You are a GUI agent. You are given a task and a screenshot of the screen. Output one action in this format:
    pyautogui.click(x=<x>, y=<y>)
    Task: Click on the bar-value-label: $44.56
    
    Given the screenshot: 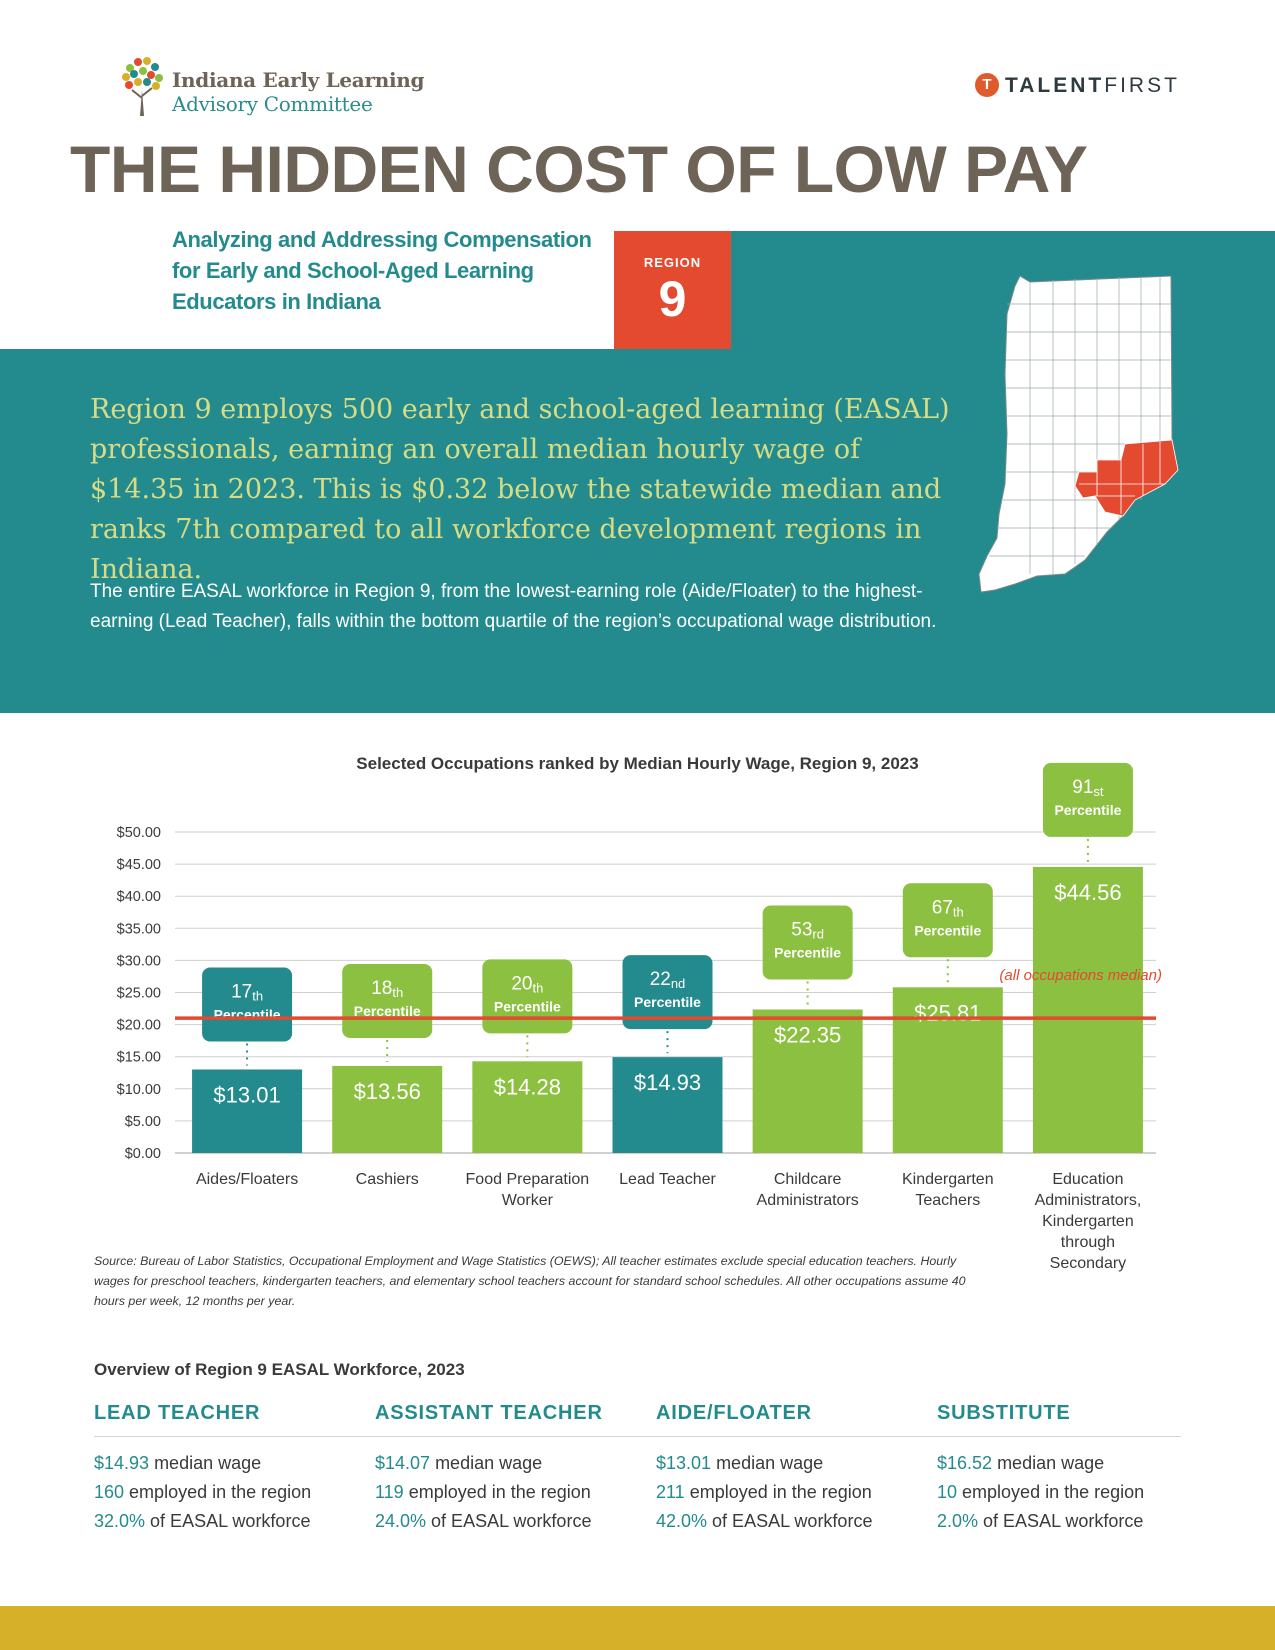 What is the action you would take?
    pyautogui.click(x=1087, y=892)
    